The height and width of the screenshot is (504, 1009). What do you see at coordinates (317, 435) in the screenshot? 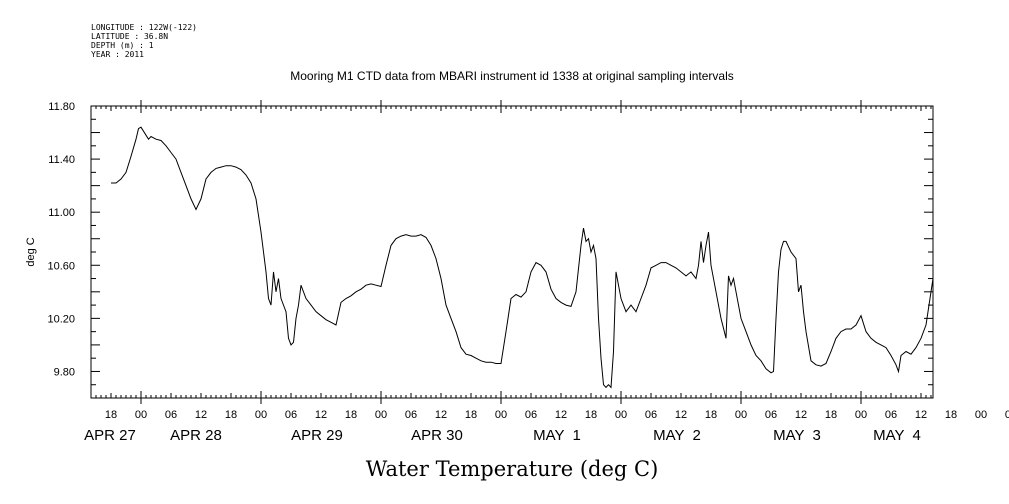
I see `x-date-label: APR 29` at bounding box center [317, 435].